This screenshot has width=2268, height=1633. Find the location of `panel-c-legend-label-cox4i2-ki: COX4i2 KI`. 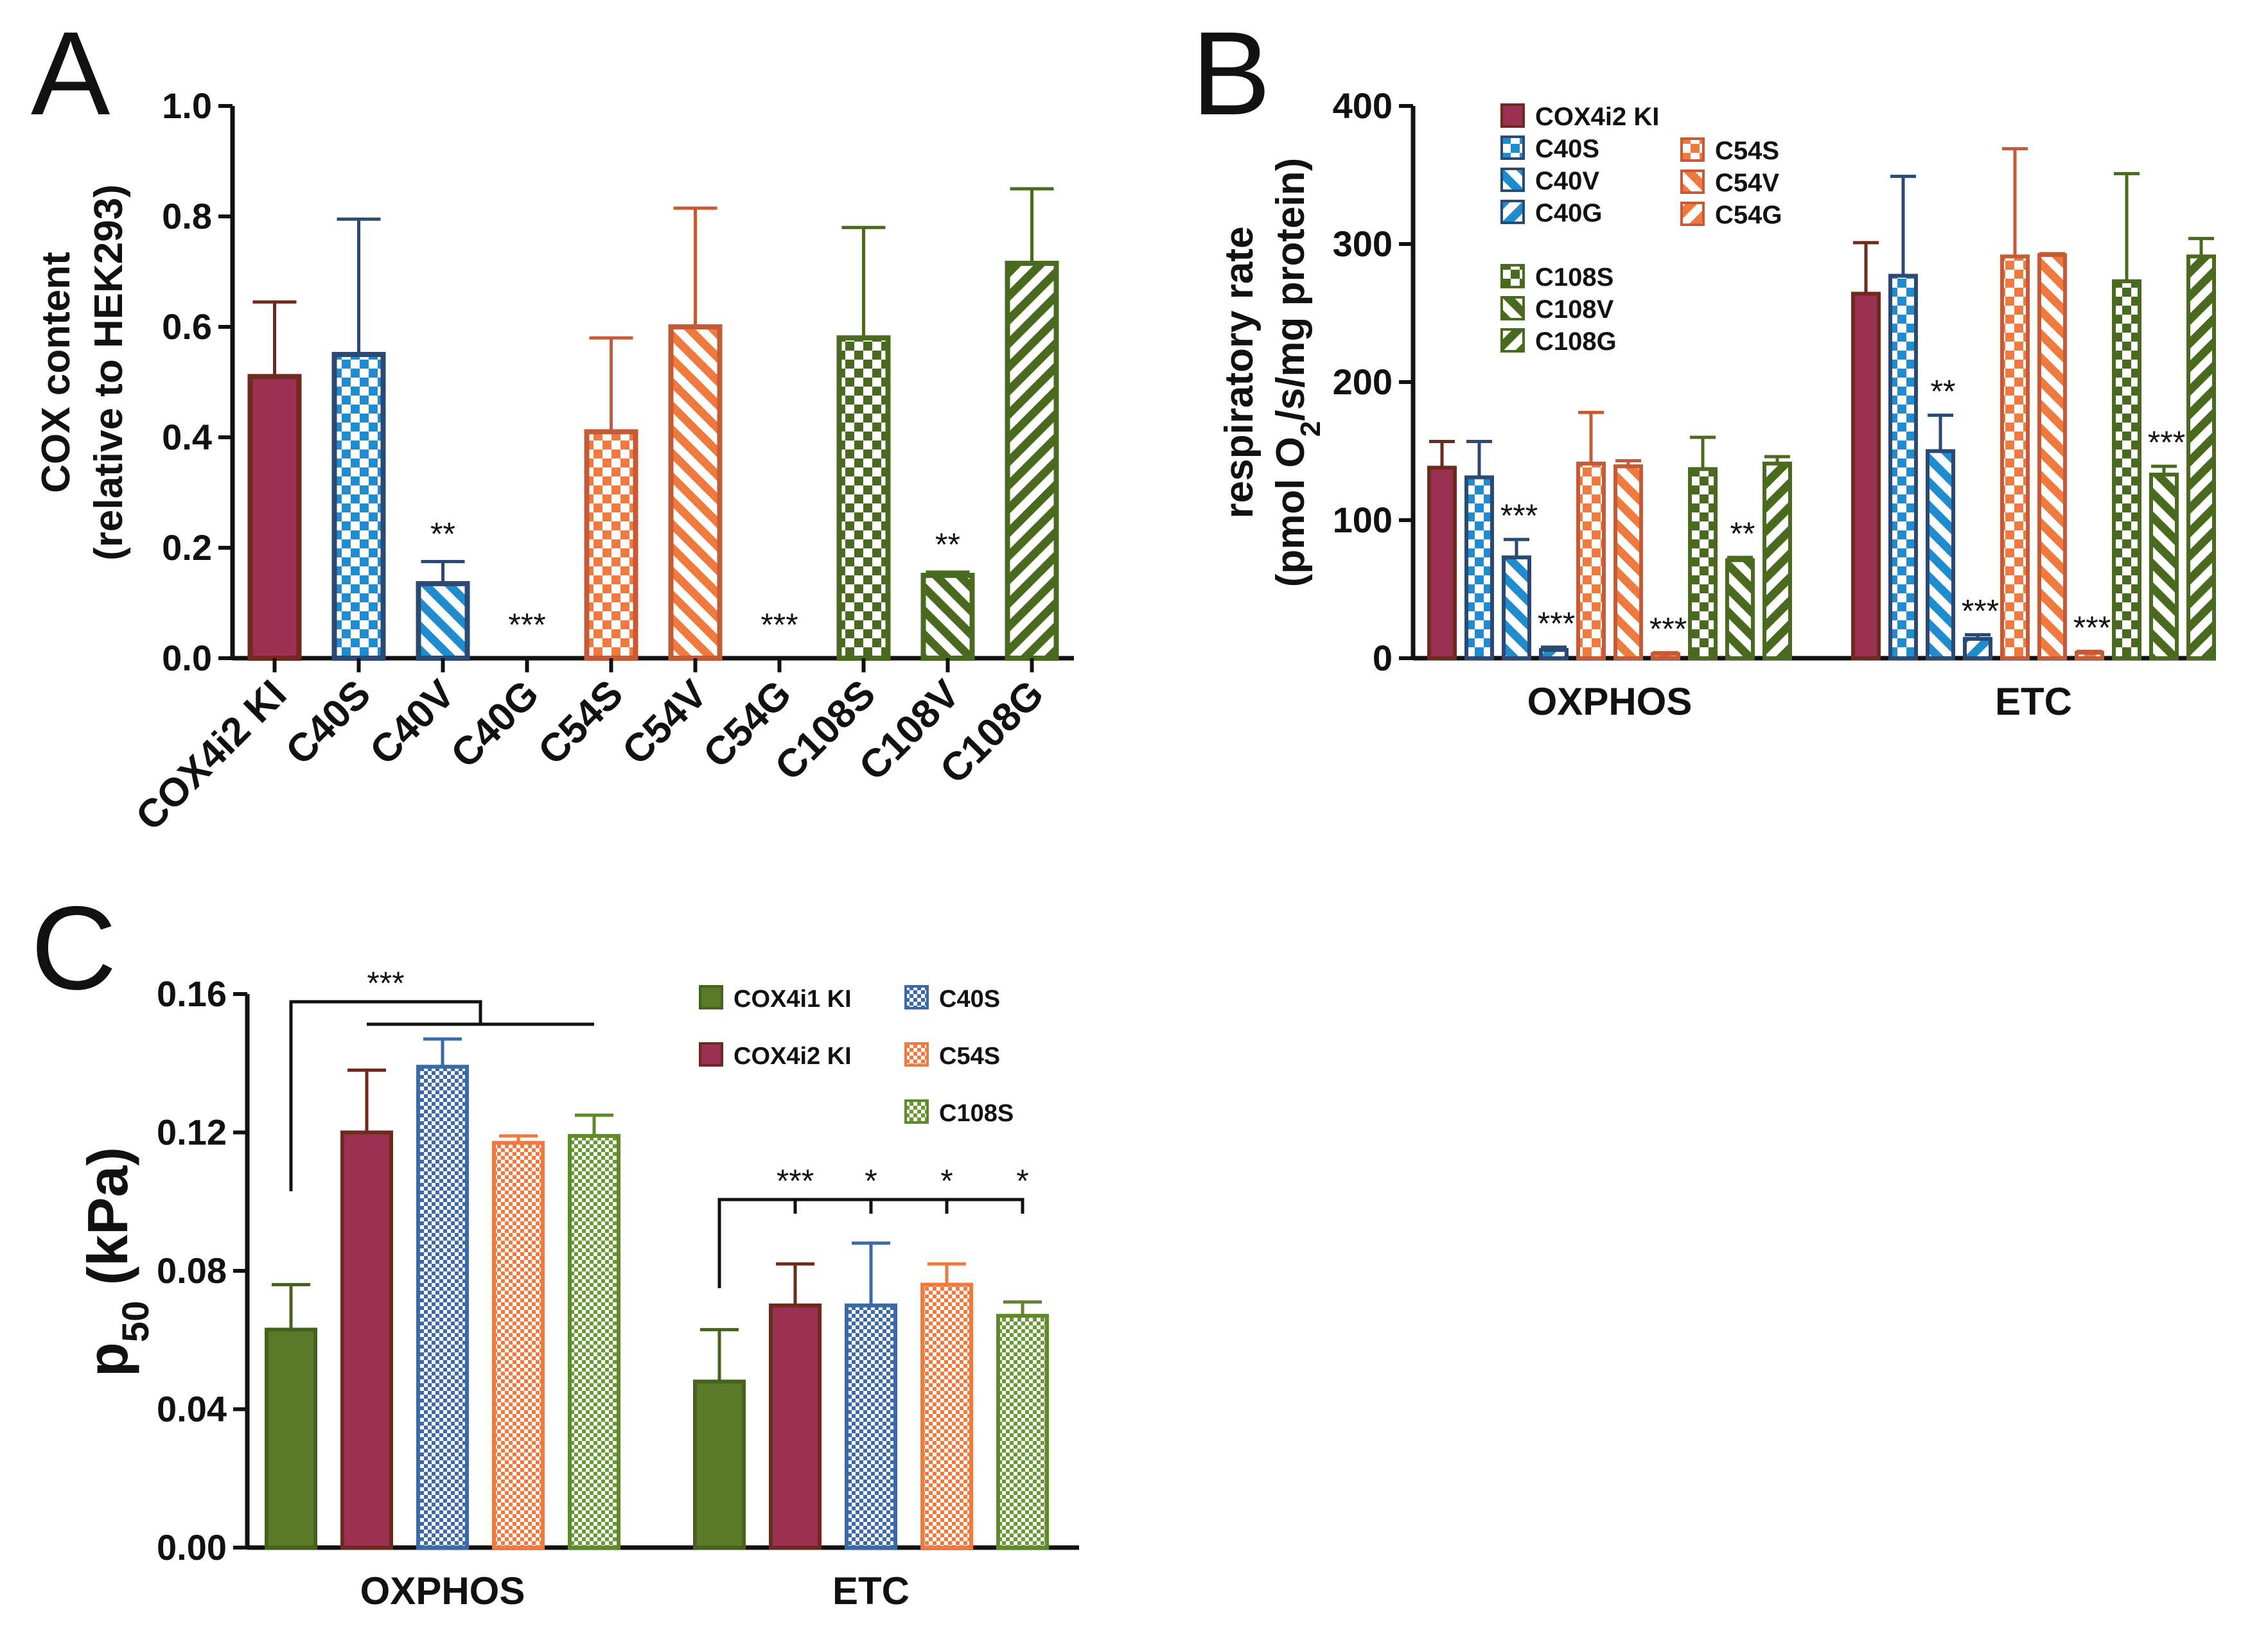

panel-c-legend-label-cox4i2-ki: COX4i2 KI is located at coordinates (793, 1056).